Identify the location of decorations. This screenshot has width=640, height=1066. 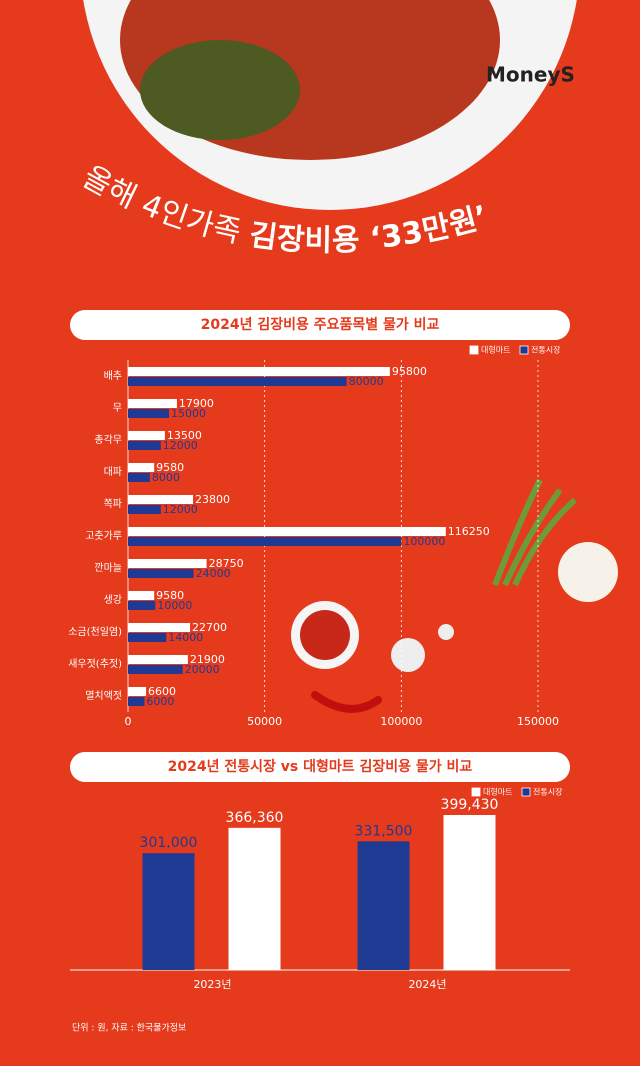
(454, 595).